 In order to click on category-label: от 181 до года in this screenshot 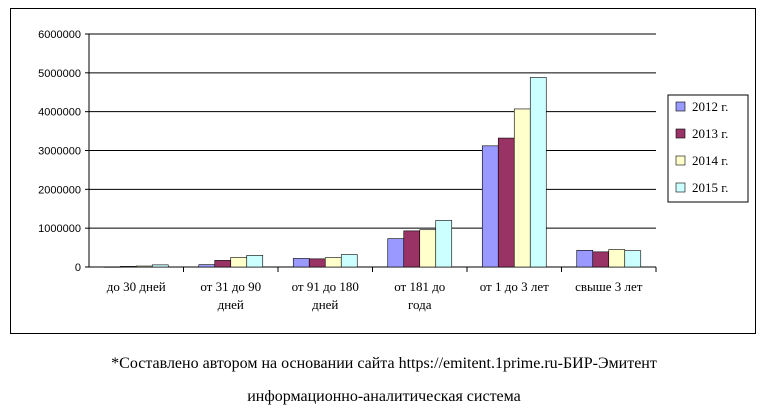, I will do `click(419, 295)`.